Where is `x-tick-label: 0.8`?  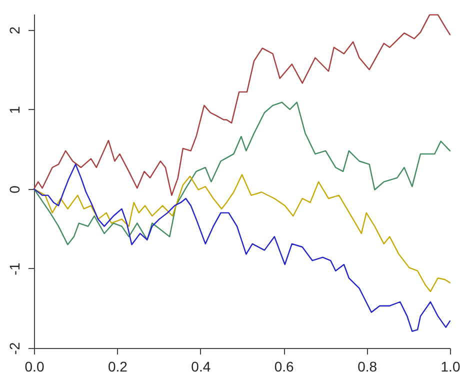 x-tick-label: 0.8 is located at coordinates (368, 366).